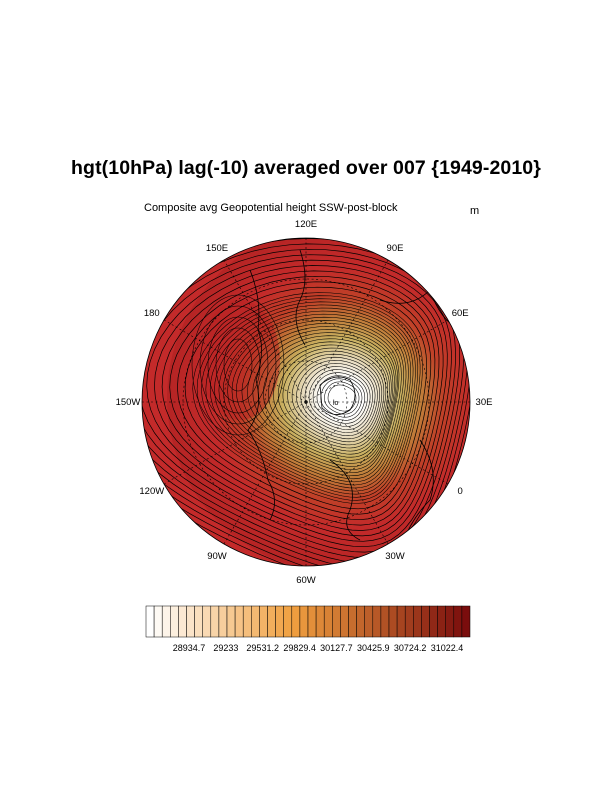 Image resolution: width=612 pixels, height=792 pixels. Describe the element at coordinates (373, 648) in the screenshot. I see `colorbar-tick-label: 30425.9` at that location.